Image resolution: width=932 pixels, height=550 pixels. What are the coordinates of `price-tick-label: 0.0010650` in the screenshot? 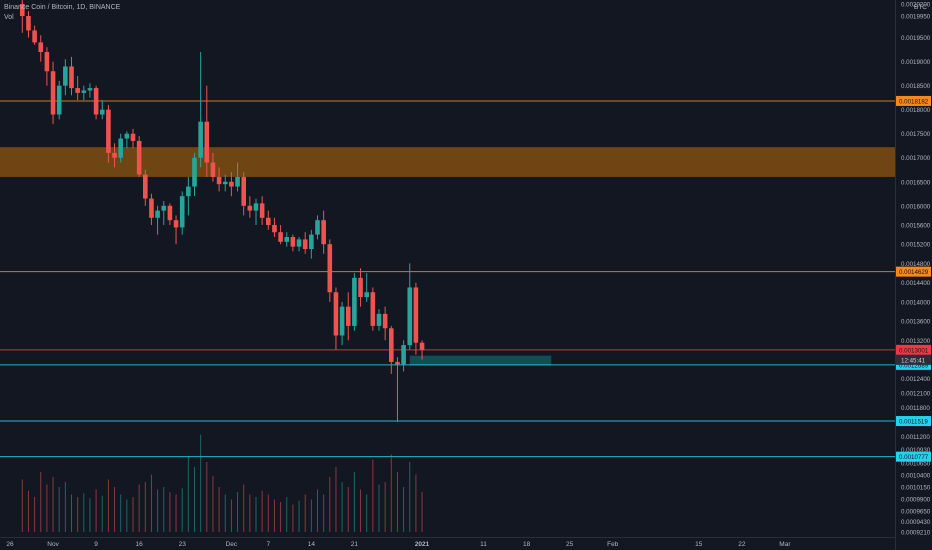 It's located at (916, 463).